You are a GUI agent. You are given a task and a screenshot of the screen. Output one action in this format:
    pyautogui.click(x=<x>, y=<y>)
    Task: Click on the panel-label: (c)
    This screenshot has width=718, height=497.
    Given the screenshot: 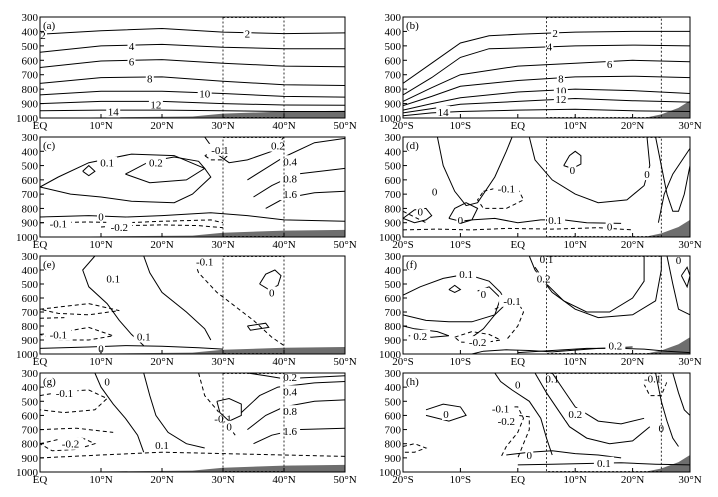 What is the action you would take?
    pyautogui.click(x=49, y=146)
    